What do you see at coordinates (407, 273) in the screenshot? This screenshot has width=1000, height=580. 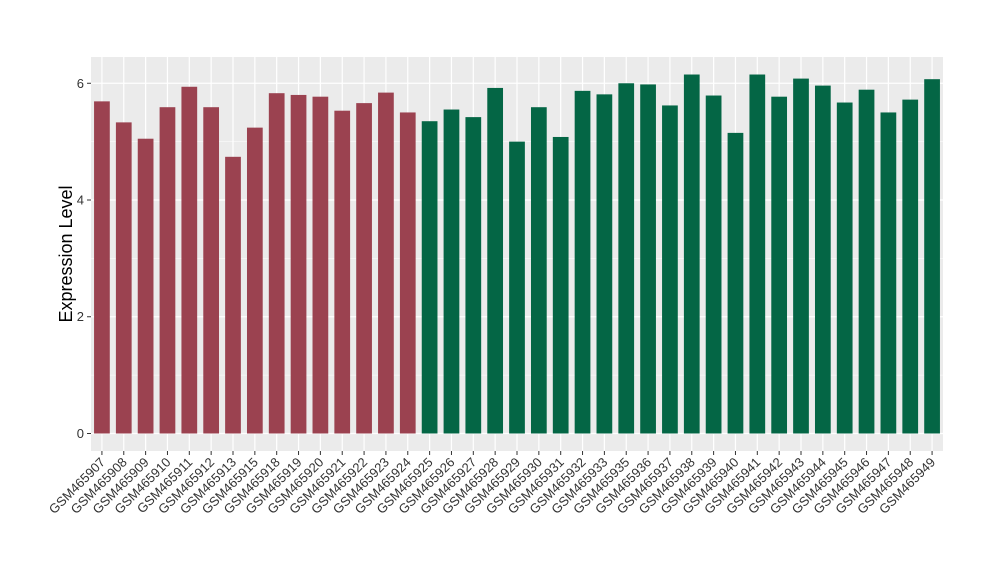 I see `bar-GSM465924` at bounding box center [407, 273].